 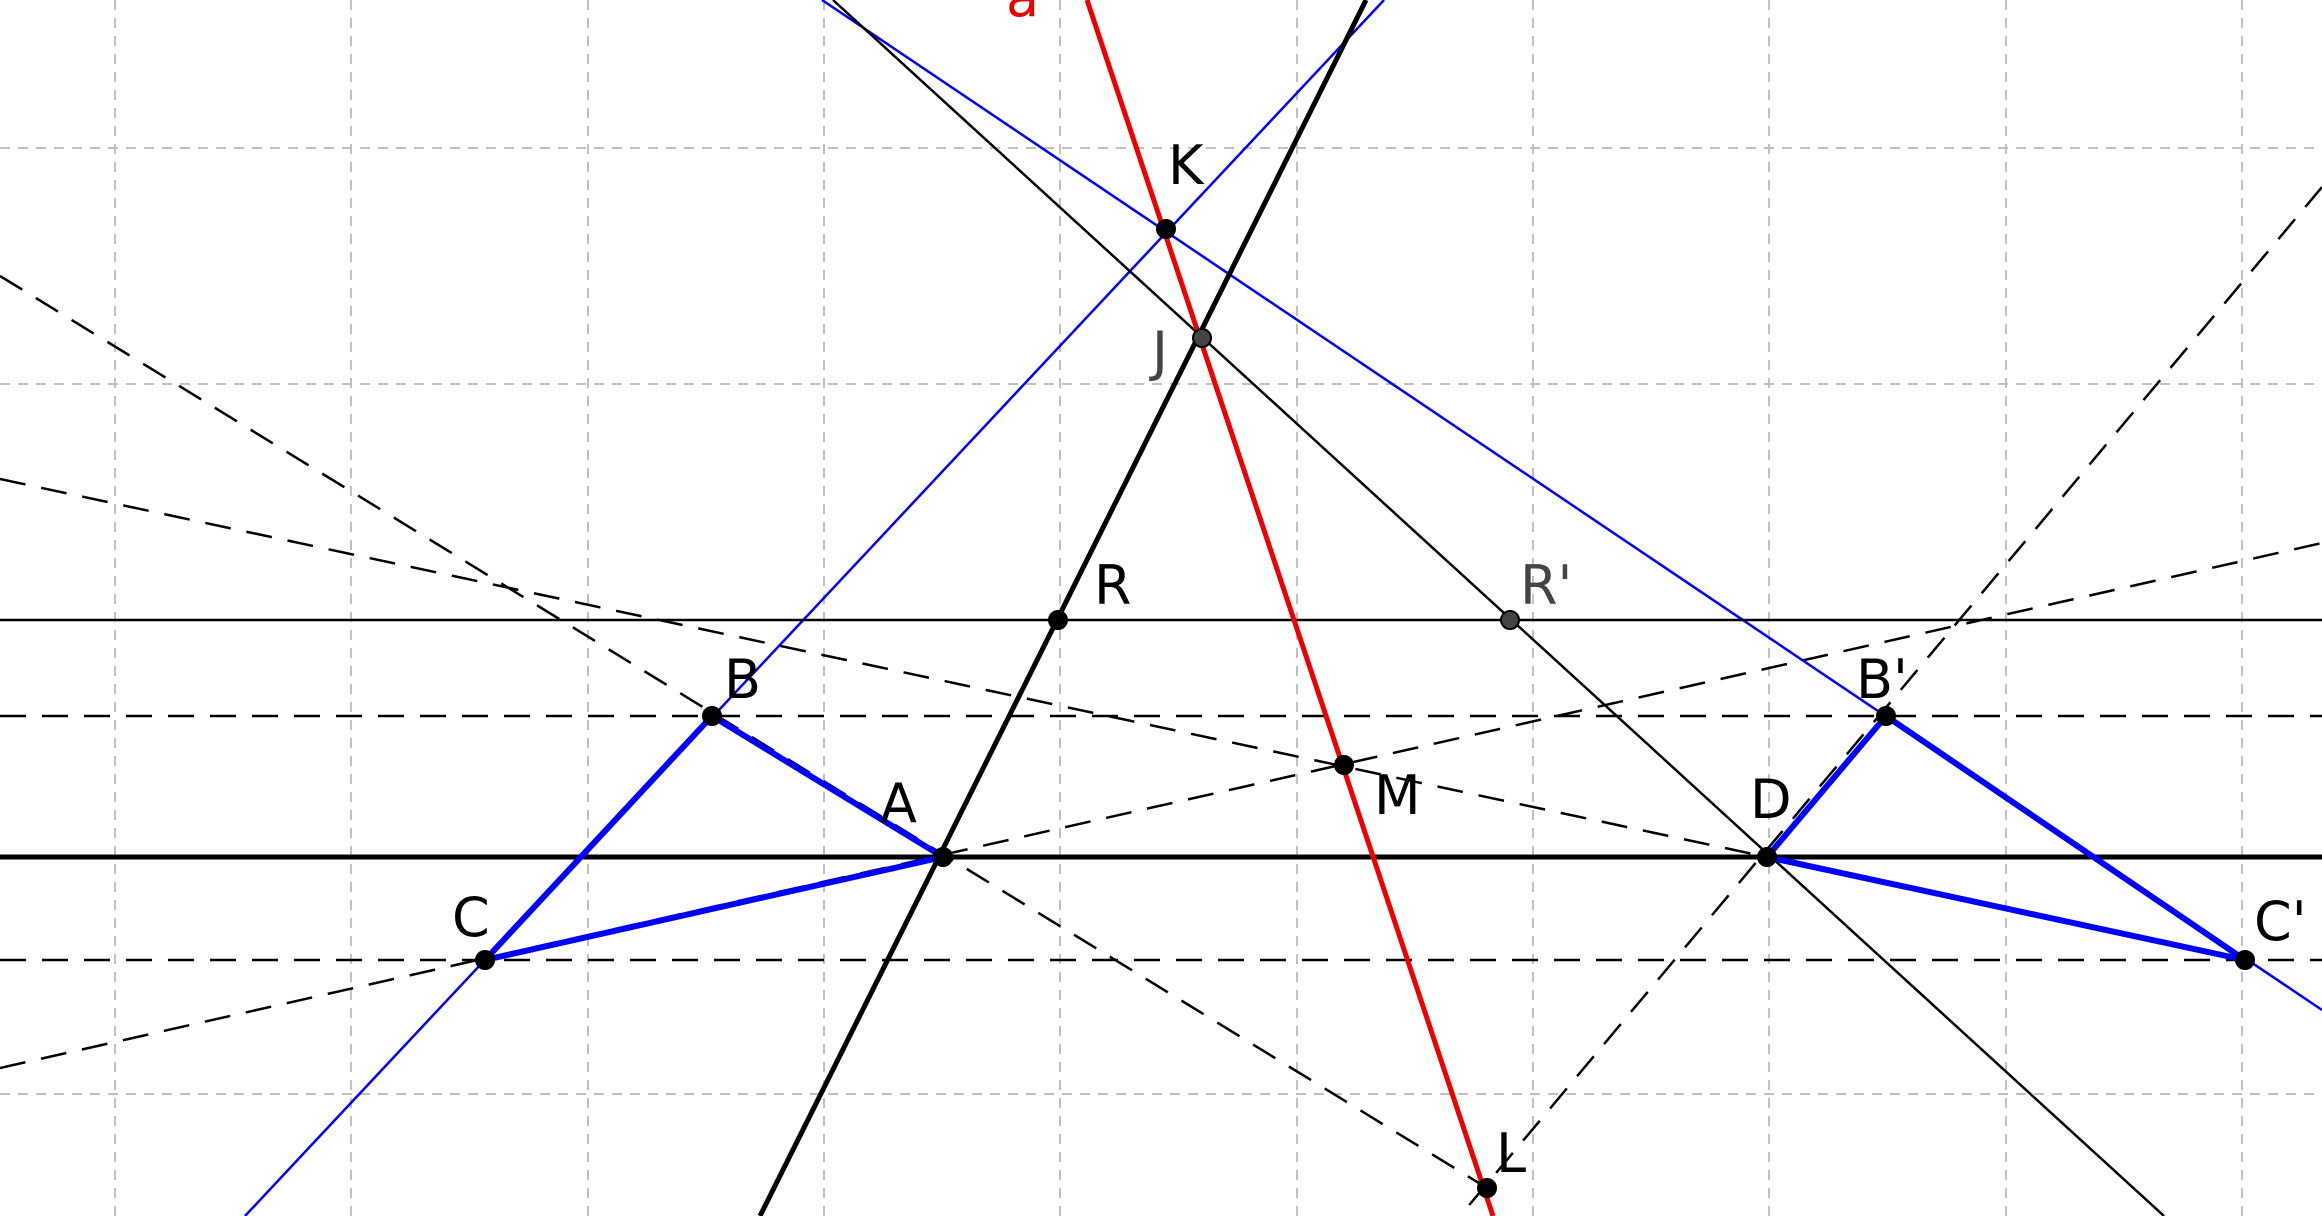 I want to click on label-Cprime: C', so click(x=2280, y=921).